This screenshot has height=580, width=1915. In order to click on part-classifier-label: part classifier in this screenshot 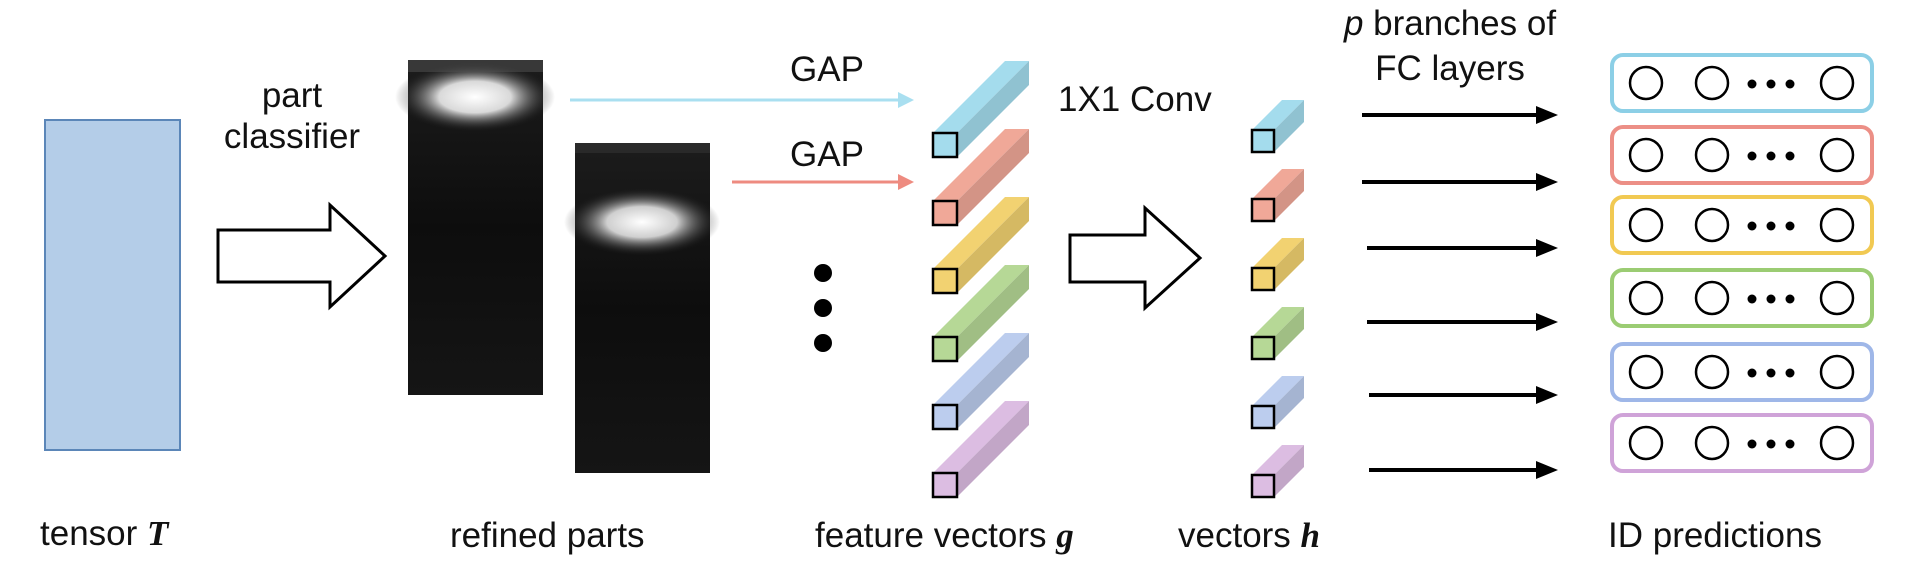, I will do `click(292, 116)`.